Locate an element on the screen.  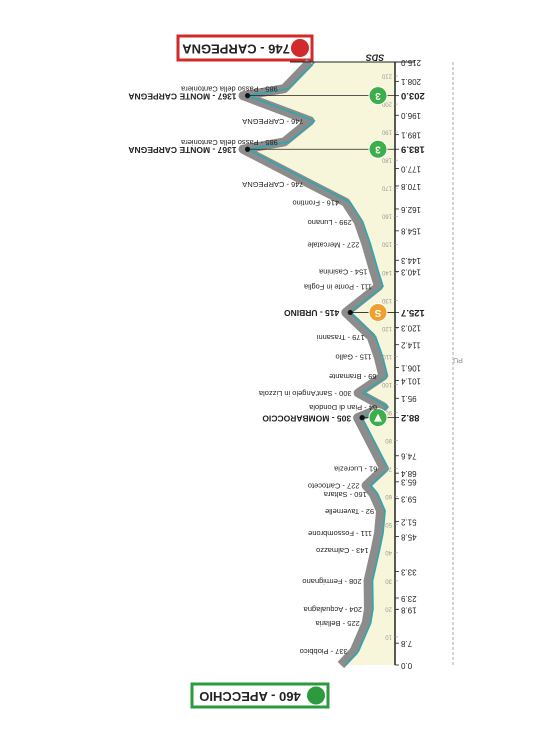
x-tick-label: 51.2 is located at coordinates (408, 521).